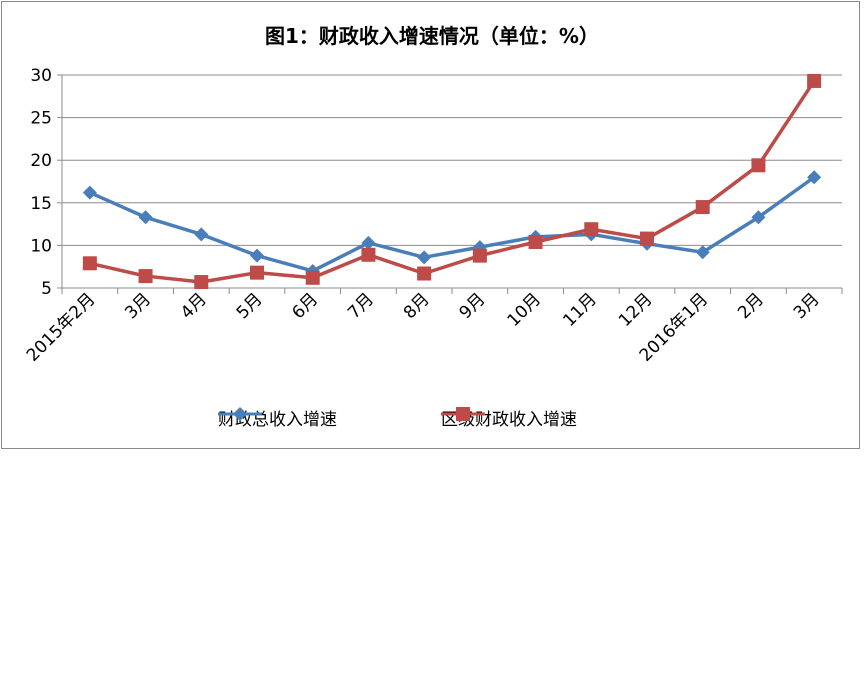 This screenshot has width=864, height=698. What do you see at coordinates (41, 246) in the screenshot?
I see `y-tick-label-10: 10` at bounding box center [41, 246].